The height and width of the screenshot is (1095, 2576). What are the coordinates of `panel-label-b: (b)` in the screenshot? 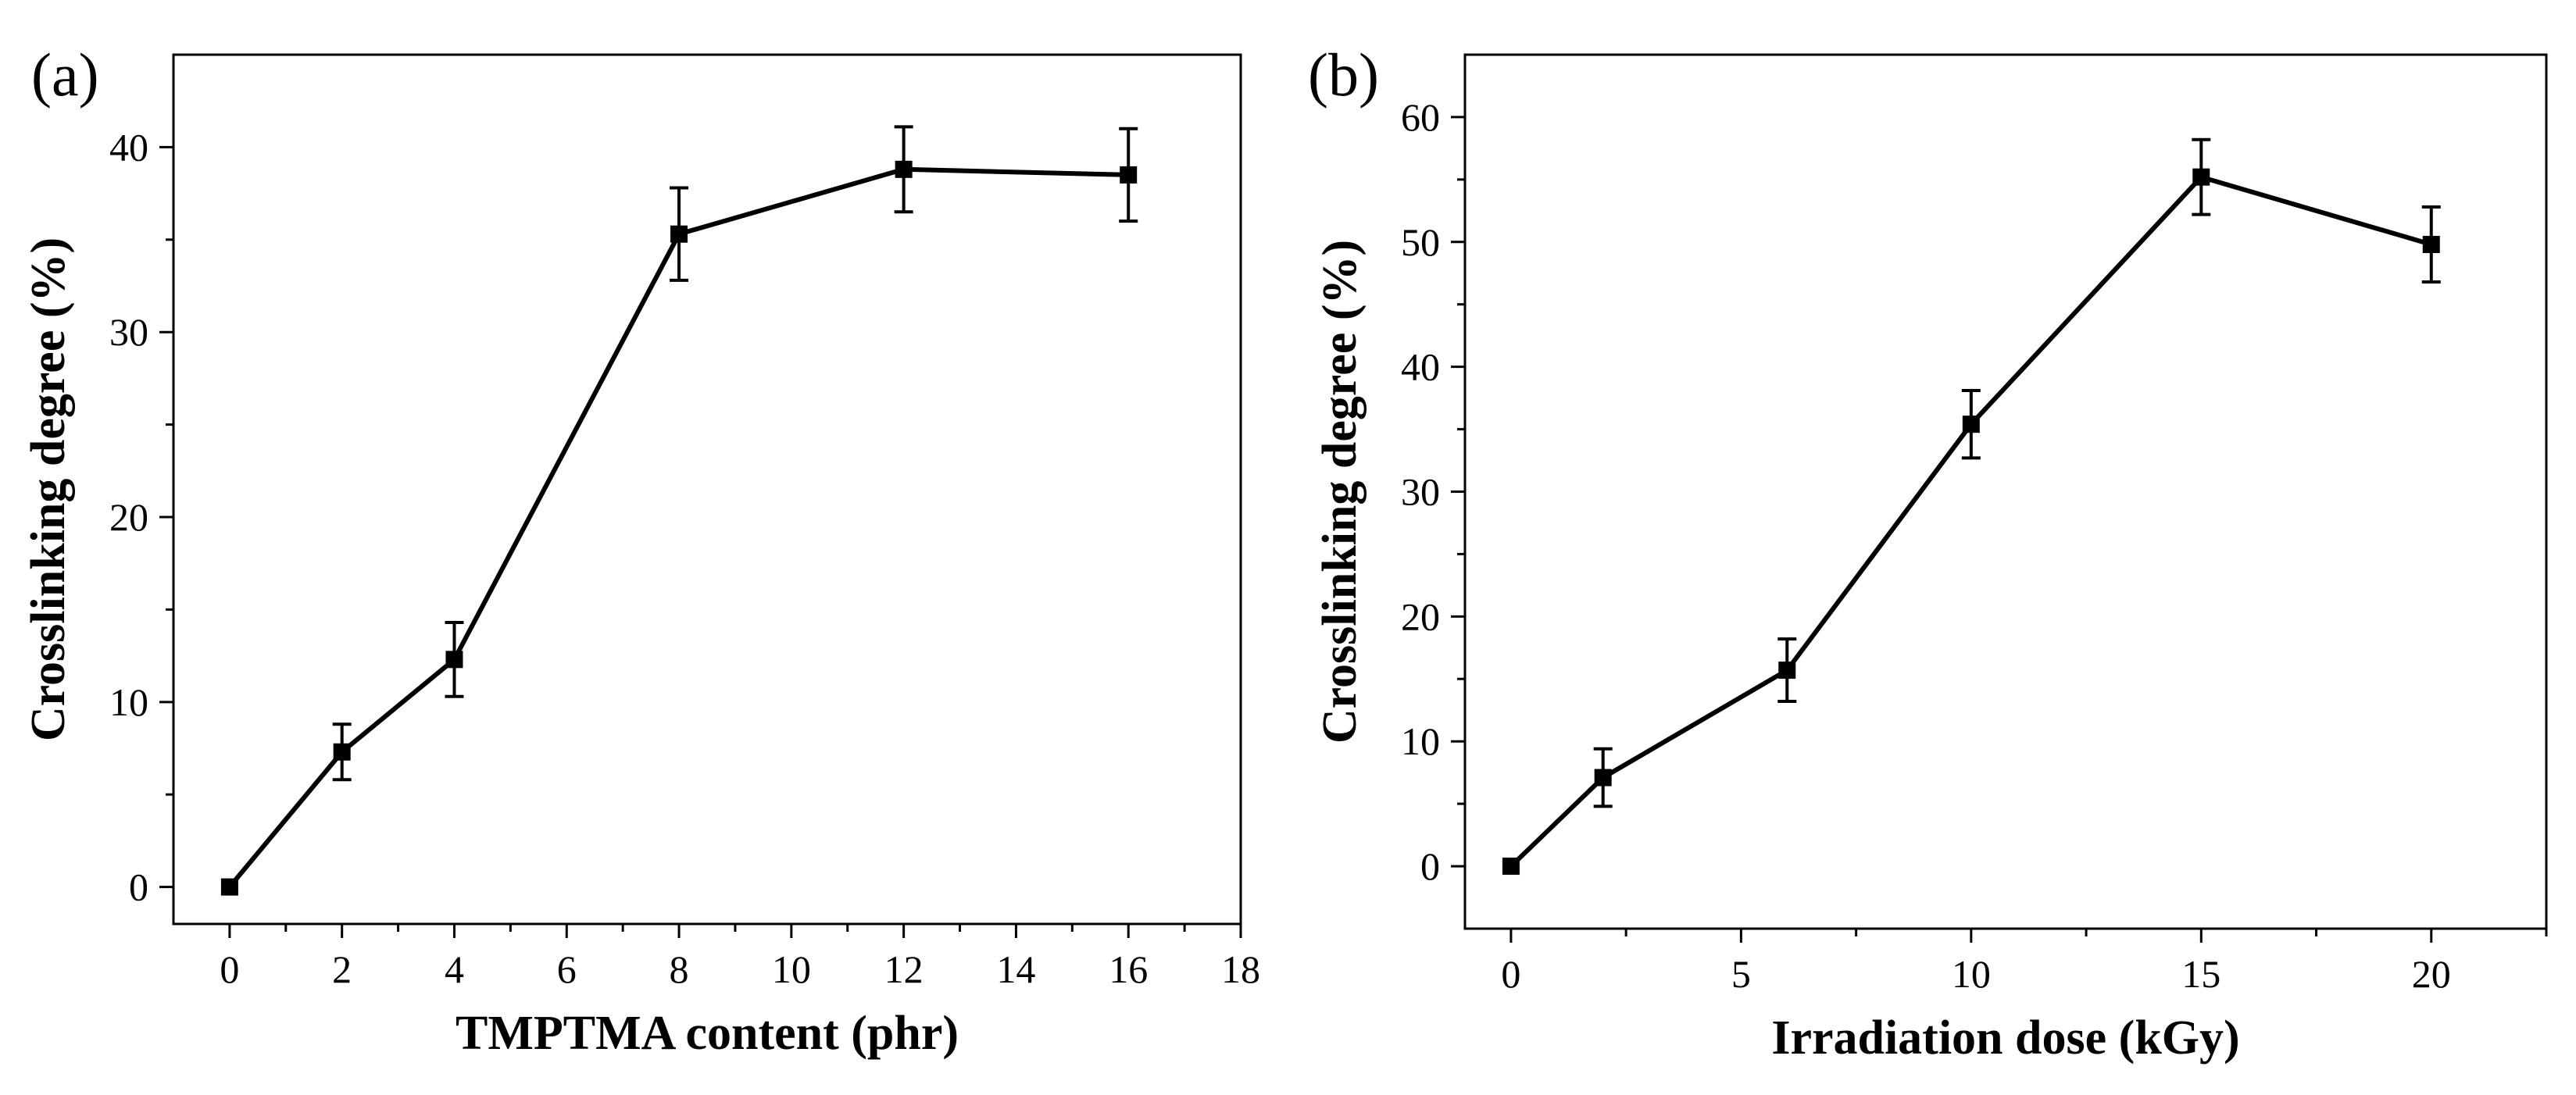 It's located at (1344, 75).